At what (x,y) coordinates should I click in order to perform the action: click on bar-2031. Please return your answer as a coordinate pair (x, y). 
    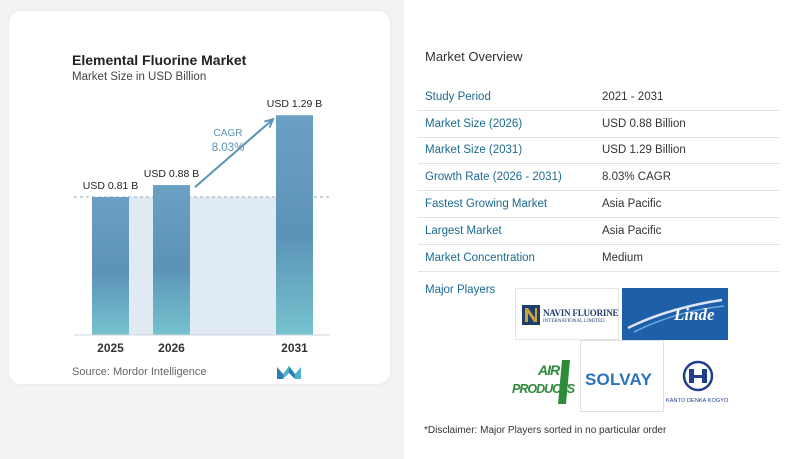
    Looking at the image, I should click on (294, 225).